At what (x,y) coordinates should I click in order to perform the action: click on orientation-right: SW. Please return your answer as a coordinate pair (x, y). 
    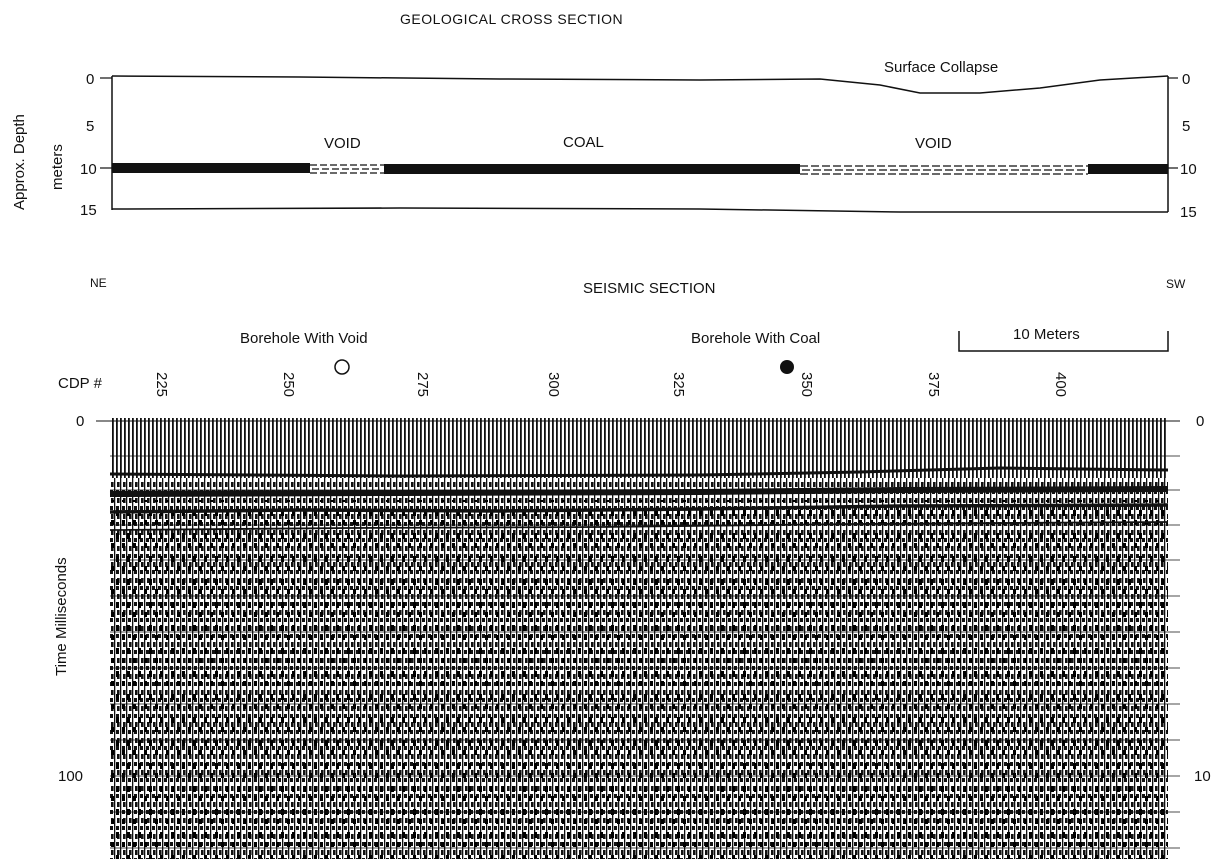
    Looking at the image, I should click on (1176, 284).